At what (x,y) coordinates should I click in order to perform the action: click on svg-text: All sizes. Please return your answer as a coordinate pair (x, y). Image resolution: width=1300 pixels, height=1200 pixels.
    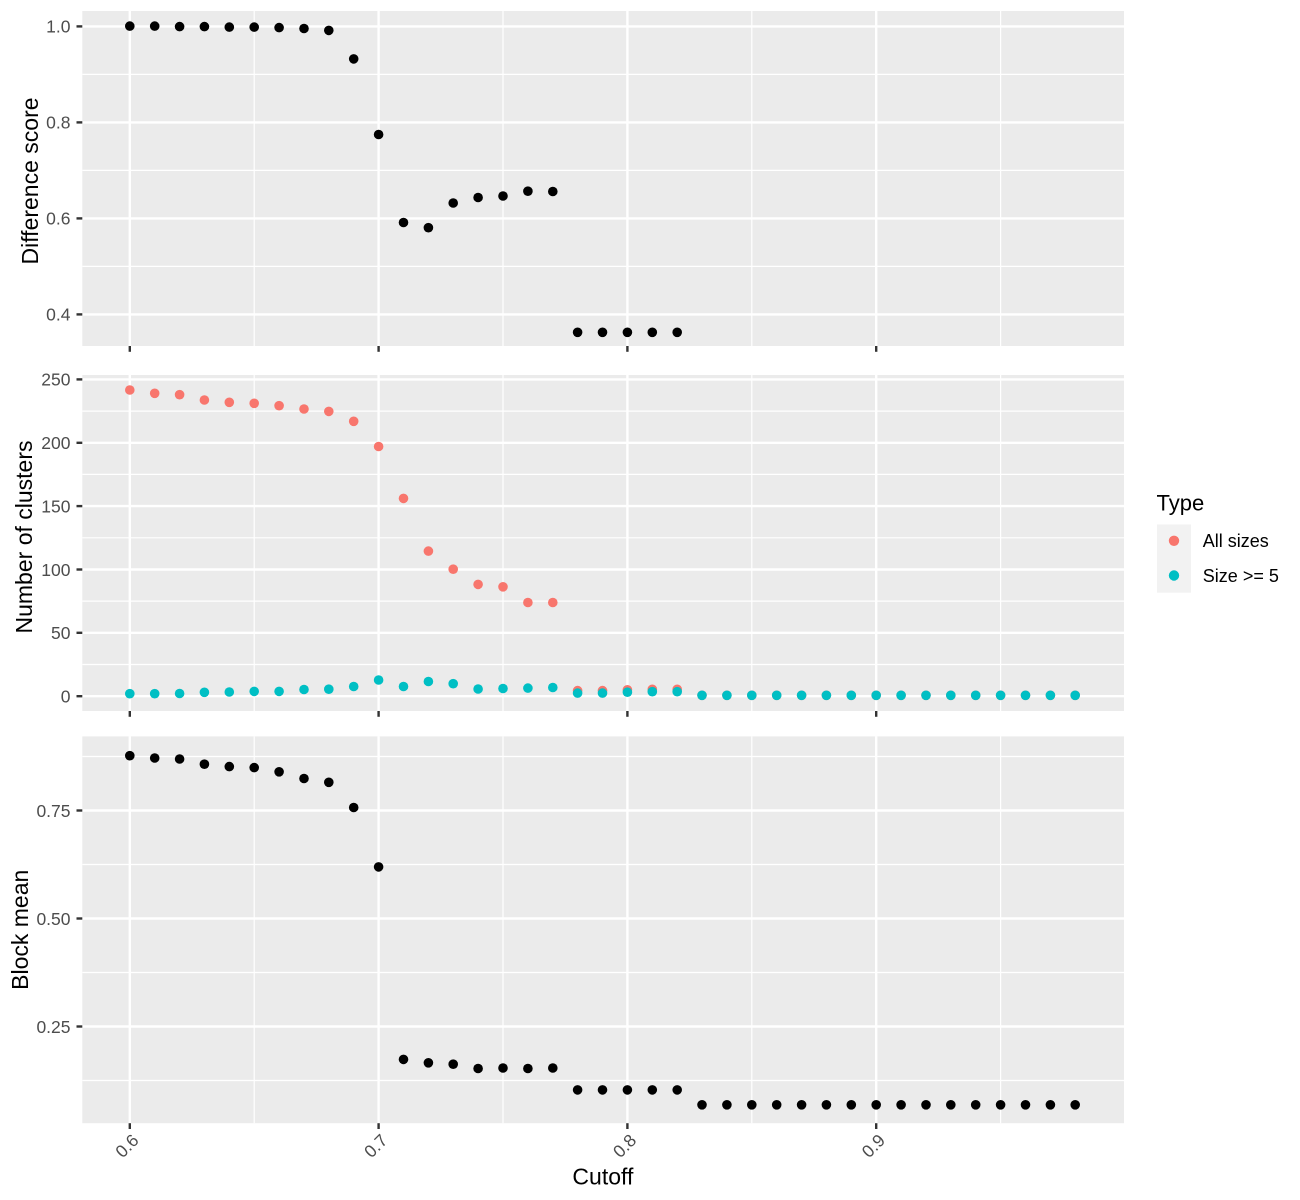
    Looking at the image, I should click on (1236, 541).